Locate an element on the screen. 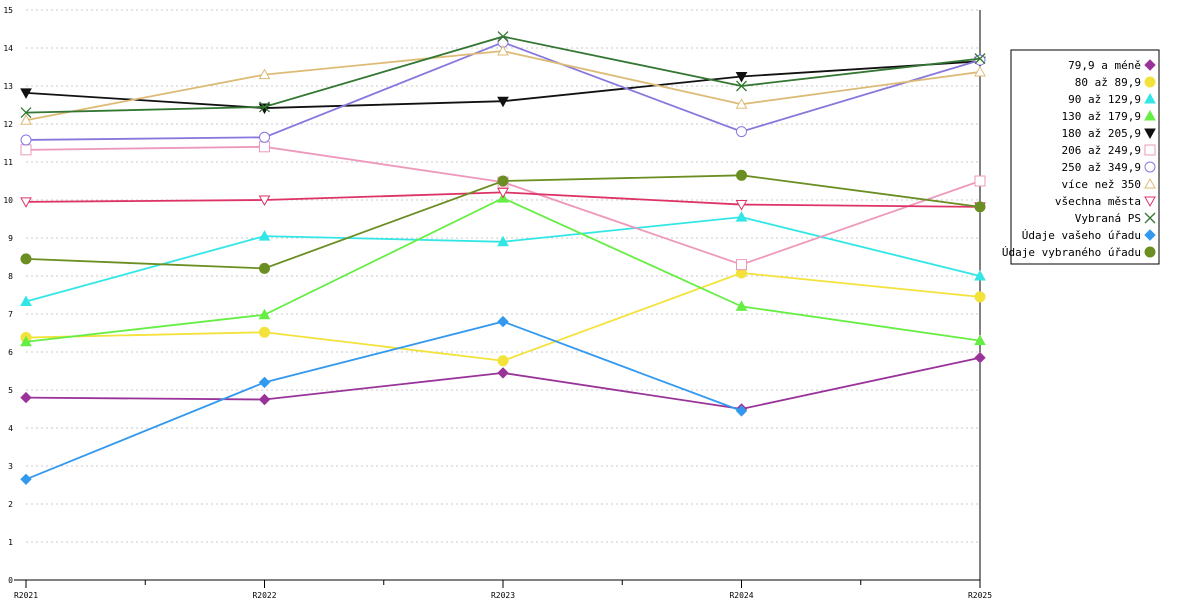  legend-label: 206 až 249,9 is located at coordinates (1101, 150).